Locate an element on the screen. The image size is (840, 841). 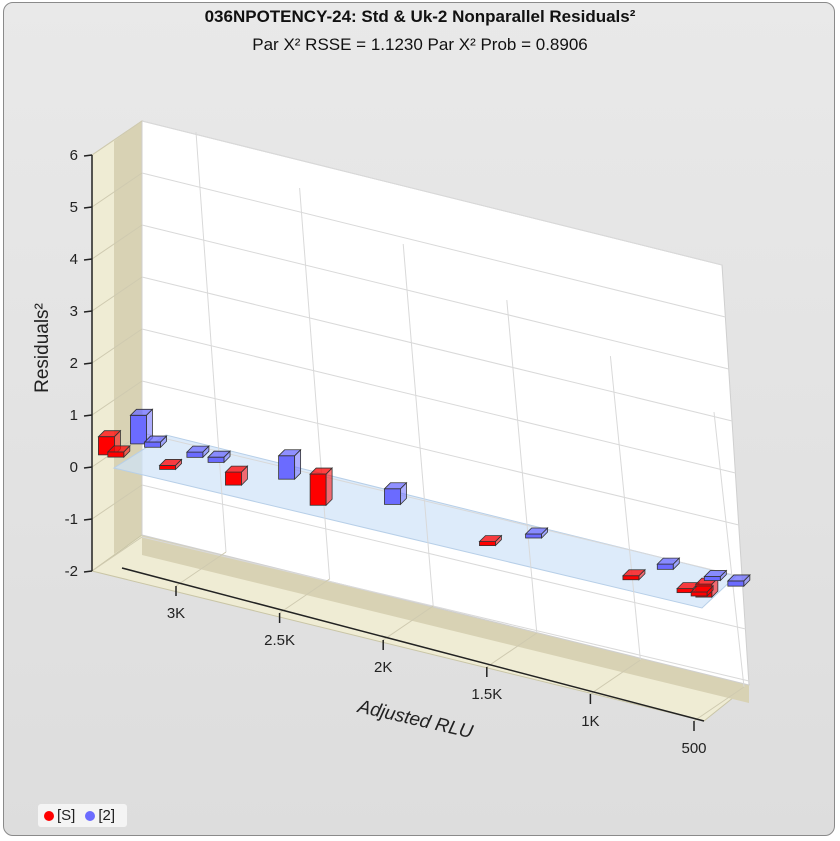
x-tick-label: 1.5K is located at coordinates (486, 694).